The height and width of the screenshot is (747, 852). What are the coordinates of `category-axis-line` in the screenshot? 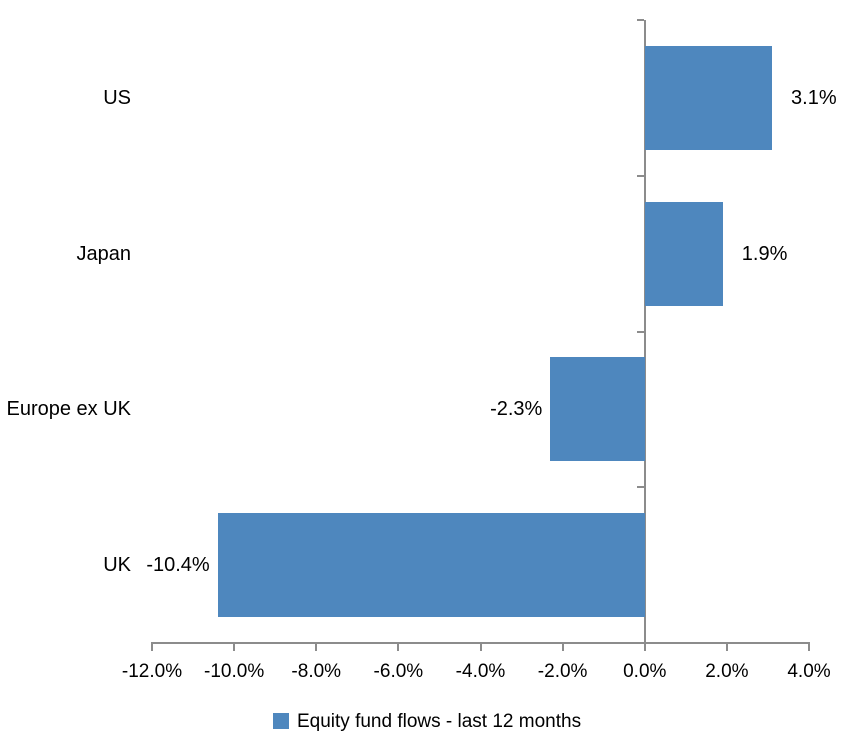 It's located at (644, 335).